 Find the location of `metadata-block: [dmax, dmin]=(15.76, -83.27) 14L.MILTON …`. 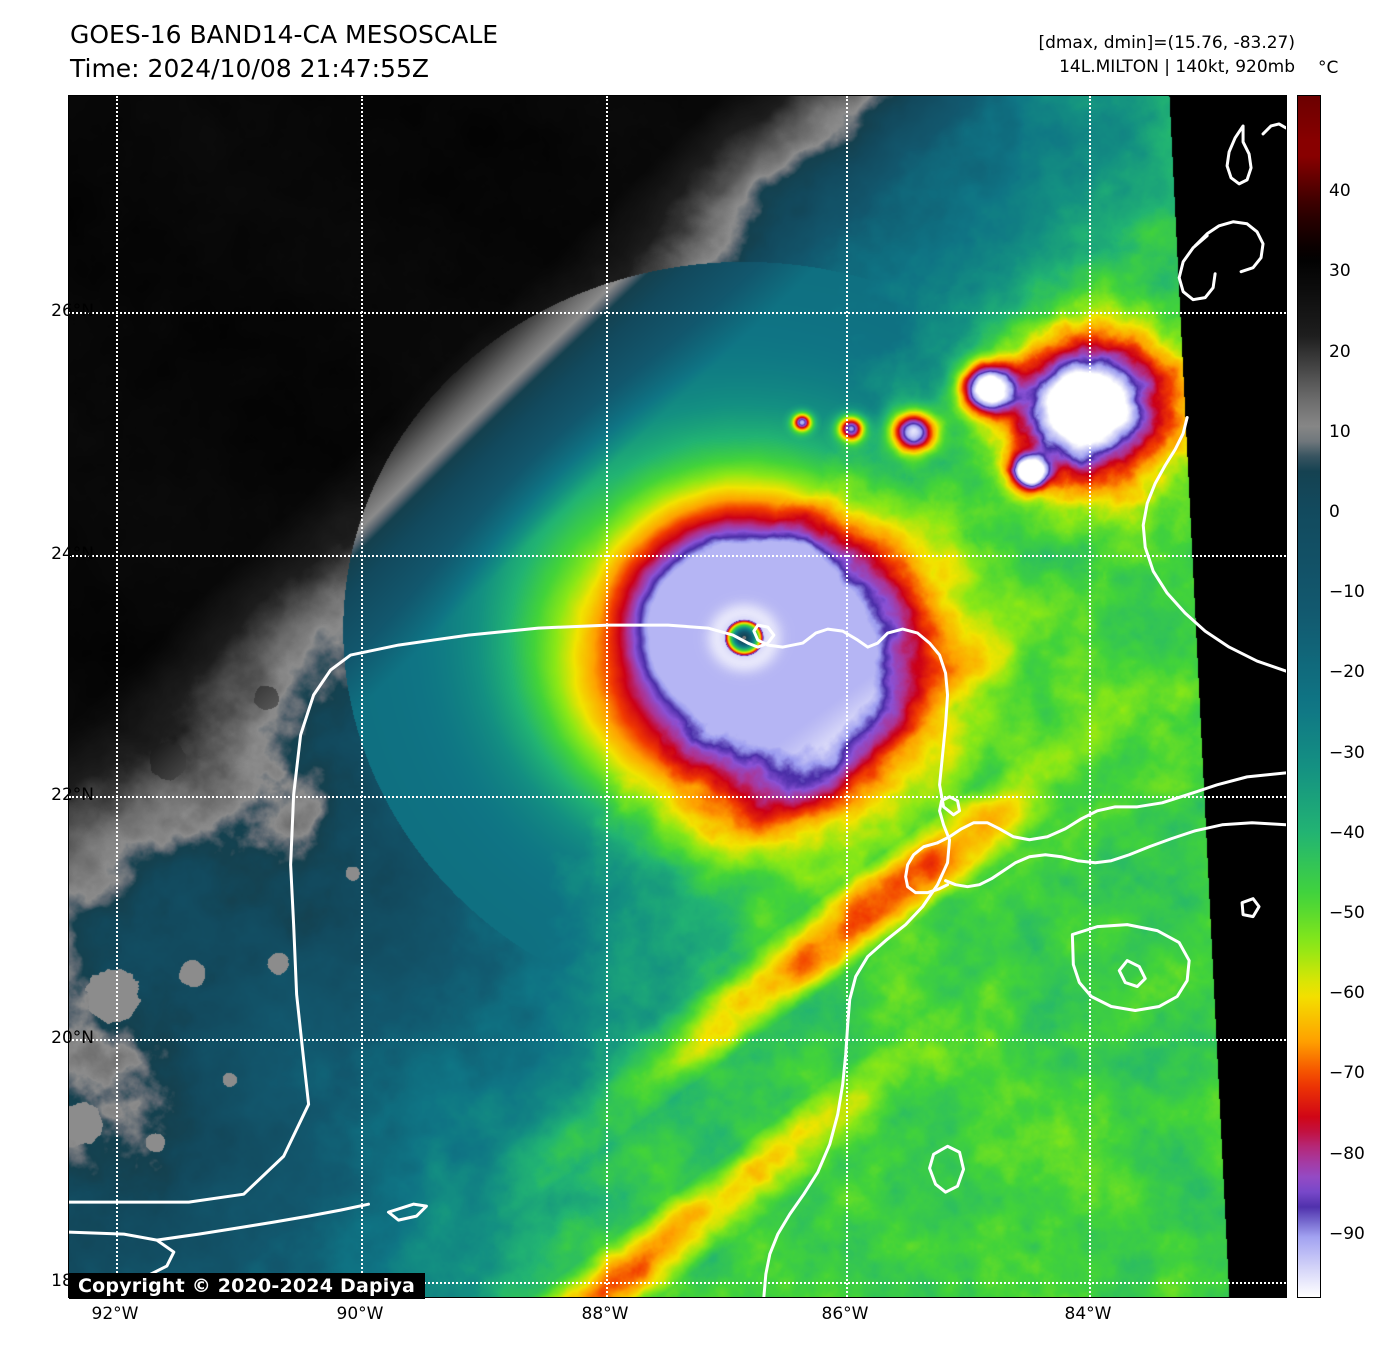

metadata-block: [dmax, dmin]=(15.76, -83.27) 14L.MILTON … is located at coordinates (1166, 55).